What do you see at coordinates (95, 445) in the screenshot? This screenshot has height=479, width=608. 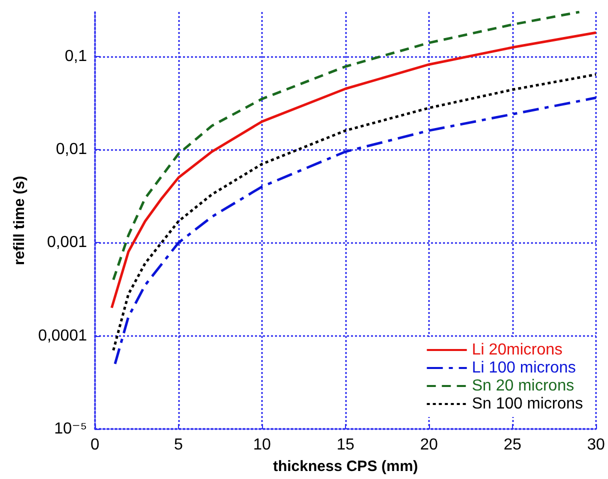 I see `x-tick-label: 0` at bounding box center [95, 445].